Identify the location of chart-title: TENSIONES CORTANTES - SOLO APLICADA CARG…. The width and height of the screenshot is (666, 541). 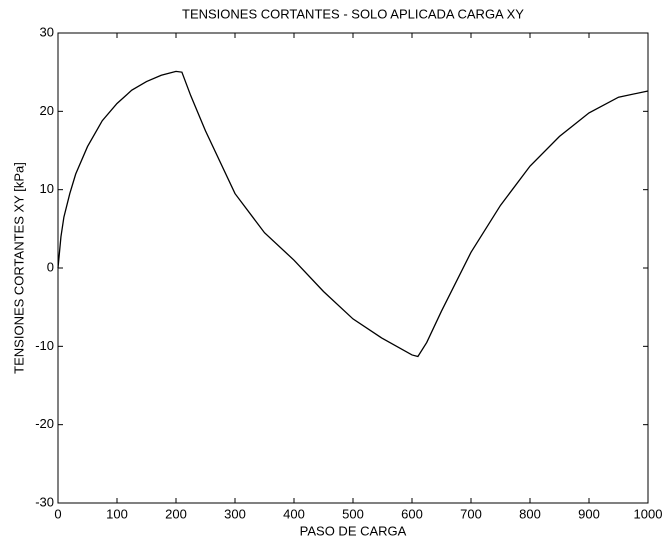
(353, 13).